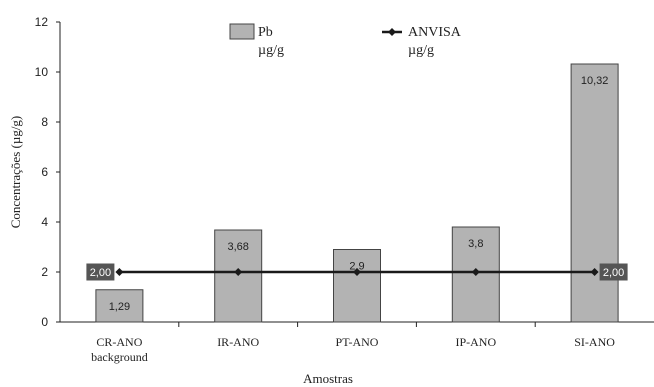  What do you see at coordinates (346, 40) in the screenshot?
I see `legend: Pb µg/g ANVISA µg/g` at bounding box center [346, 40].